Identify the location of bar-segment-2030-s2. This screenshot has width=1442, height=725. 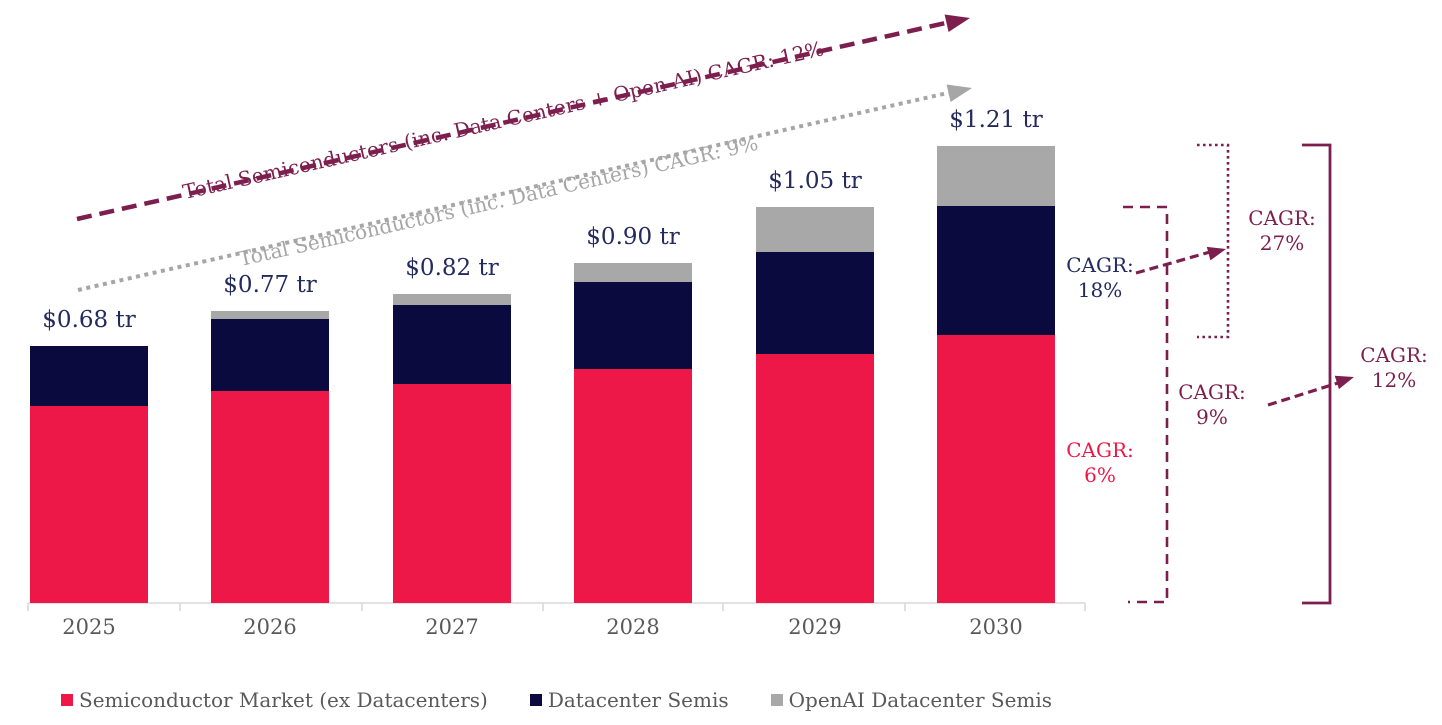
(996, 176).